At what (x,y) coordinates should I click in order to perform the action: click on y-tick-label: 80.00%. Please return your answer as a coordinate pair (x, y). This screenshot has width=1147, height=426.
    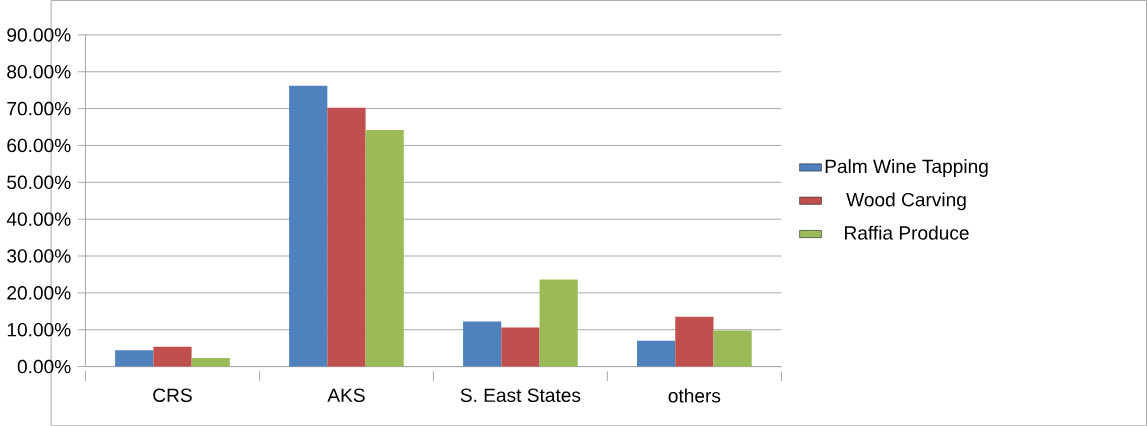
    Looking at the image, I should click on (39, 71).